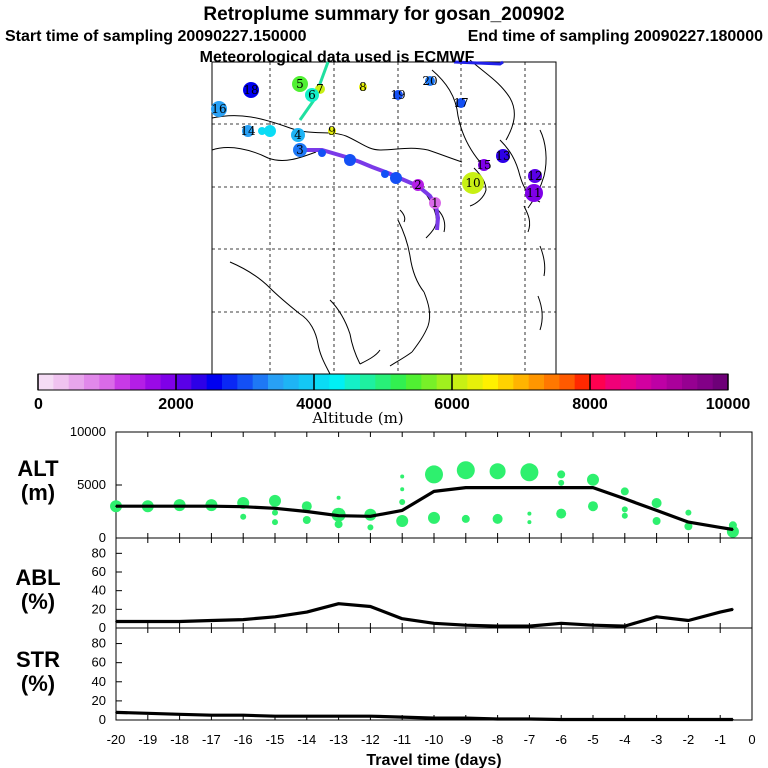 Image resolution: width=768 pixels, height=768 pixels. I want to click on y-tick-label: 5000, so click(91, 484).